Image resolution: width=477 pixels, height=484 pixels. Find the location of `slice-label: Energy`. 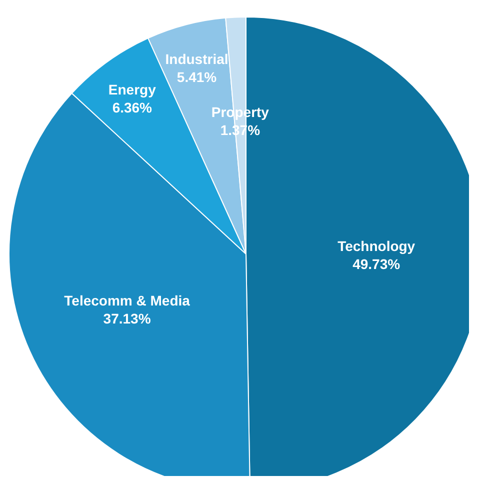

slice-label: Energy is located at coordinates (132, 89).